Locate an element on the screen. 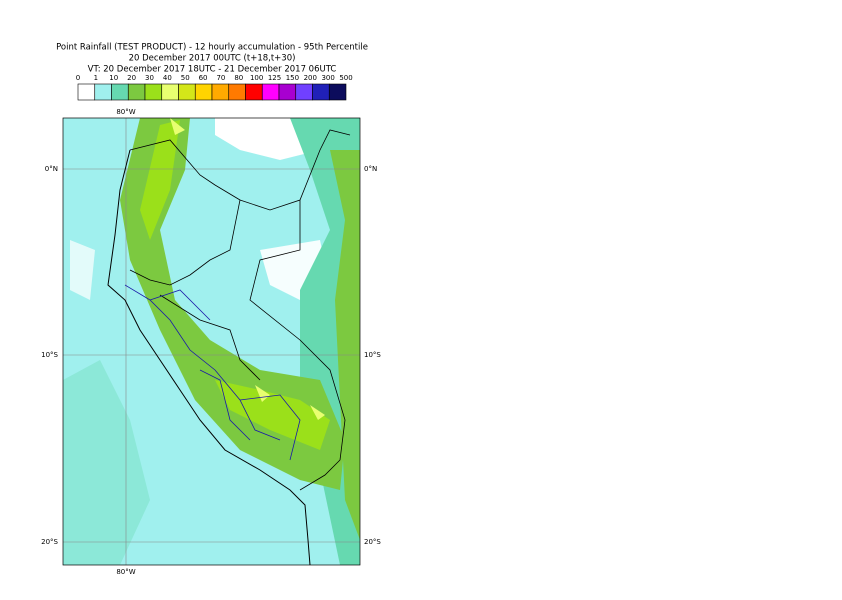 The width and height of the screenshot is (842, 600). colorbar-label: 70 is located at coordinates (220, 78).